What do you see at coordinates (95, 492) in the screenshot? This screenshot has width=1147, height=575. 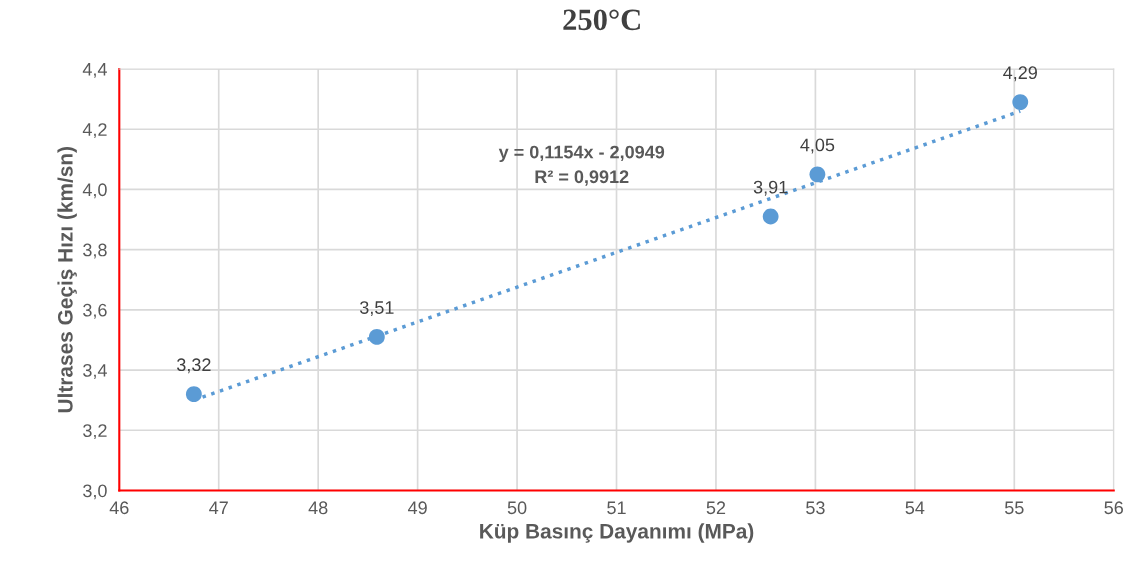 I see `y-tick-label: 3,0` at bounding box center [95, 492].